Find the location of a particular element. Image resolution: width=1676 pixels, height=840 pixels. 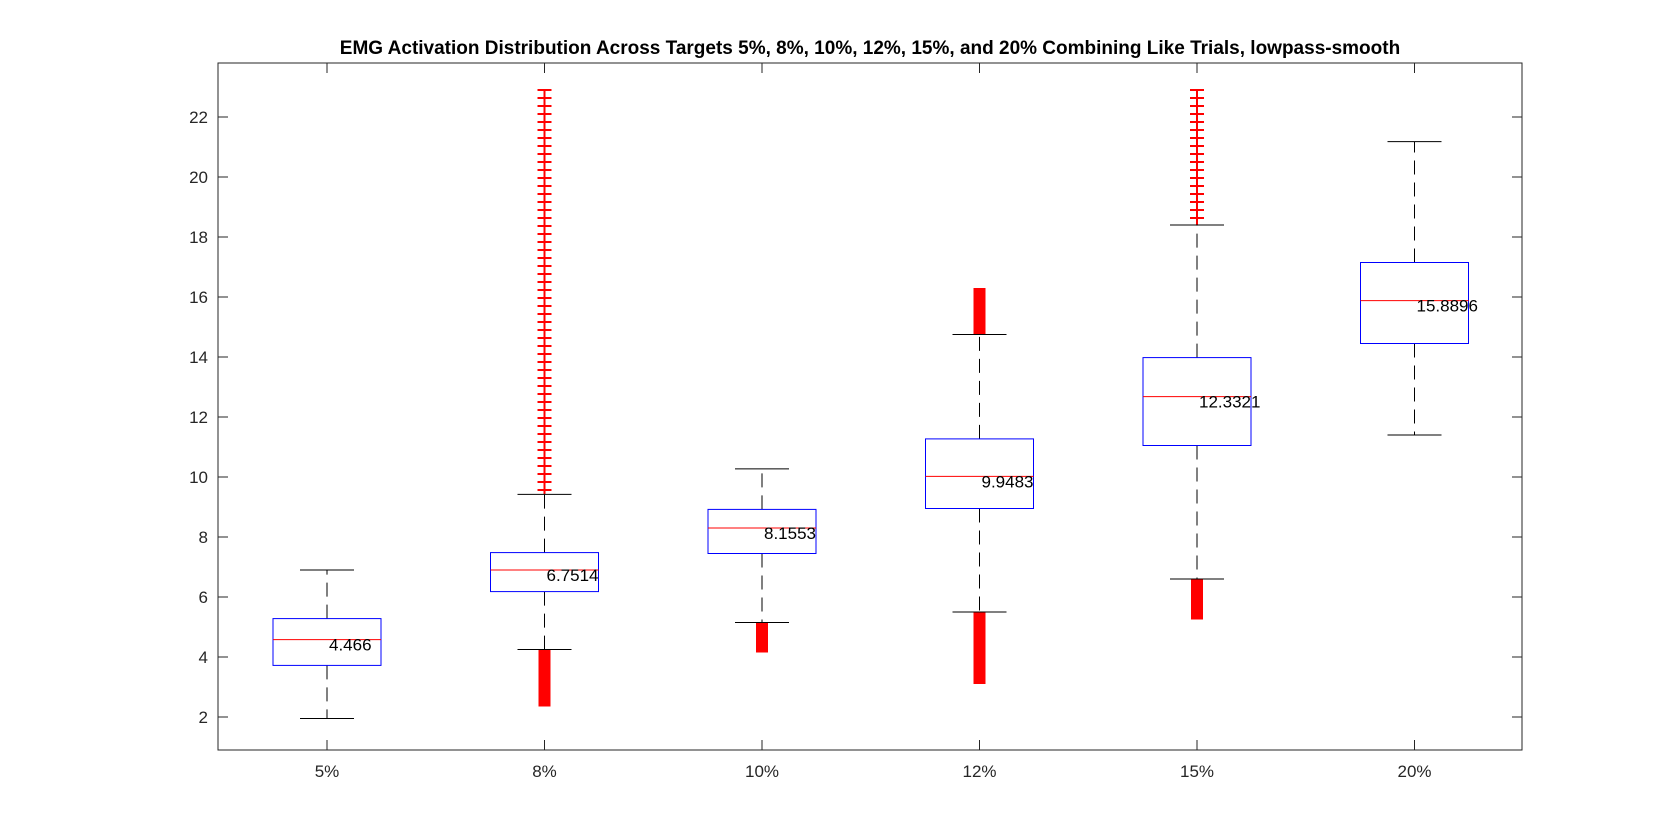

x-tick-label: 20% is located at coordinates (1414, 771).